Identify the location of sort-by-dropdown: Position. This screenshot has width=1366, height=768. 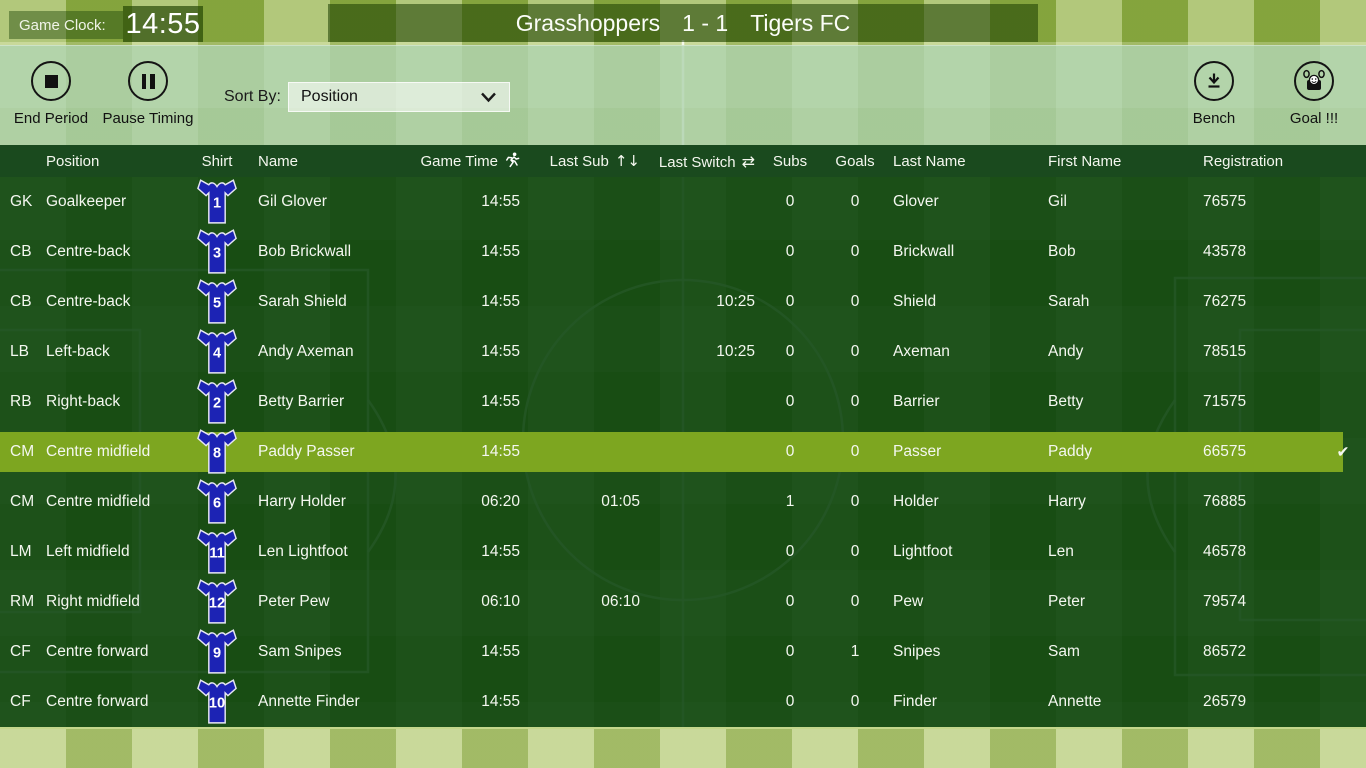
(399, 97).